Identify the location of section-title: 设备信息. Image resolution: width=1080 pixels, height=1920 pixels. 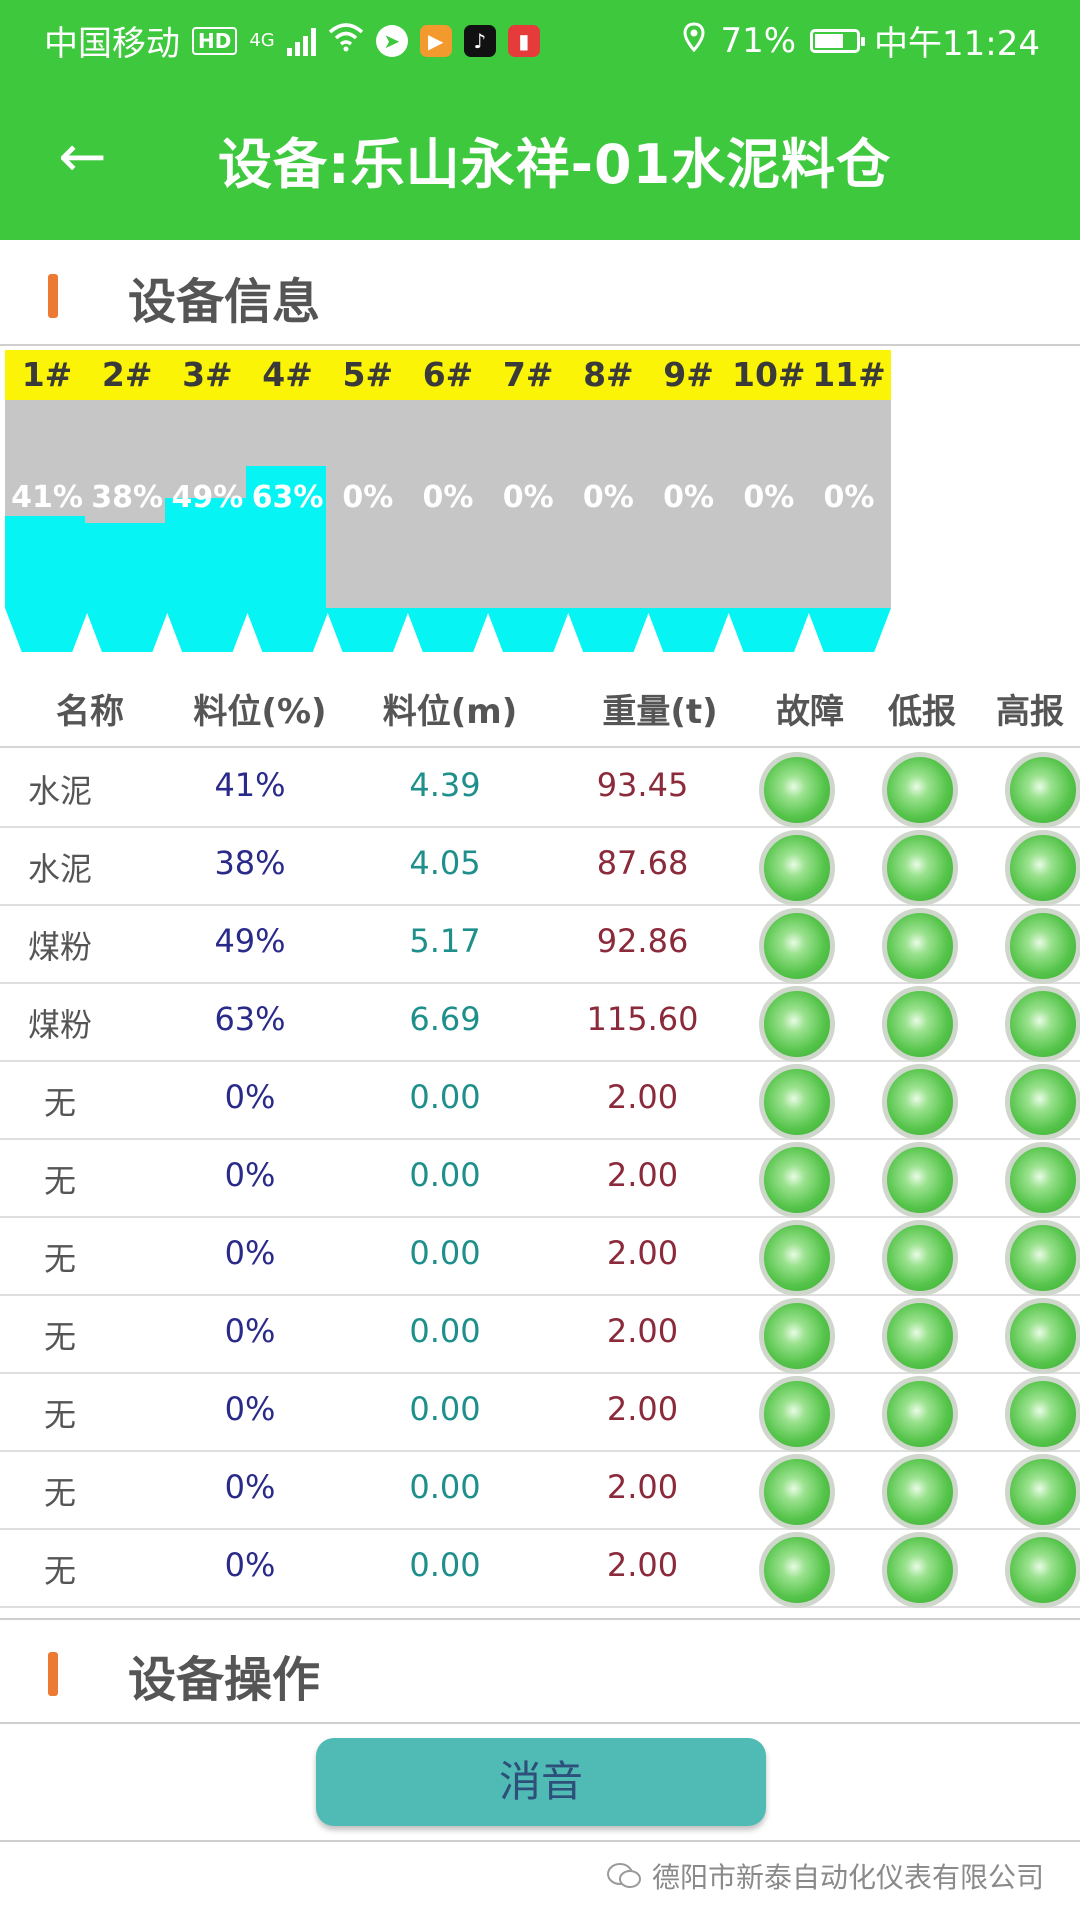
(224, 302).